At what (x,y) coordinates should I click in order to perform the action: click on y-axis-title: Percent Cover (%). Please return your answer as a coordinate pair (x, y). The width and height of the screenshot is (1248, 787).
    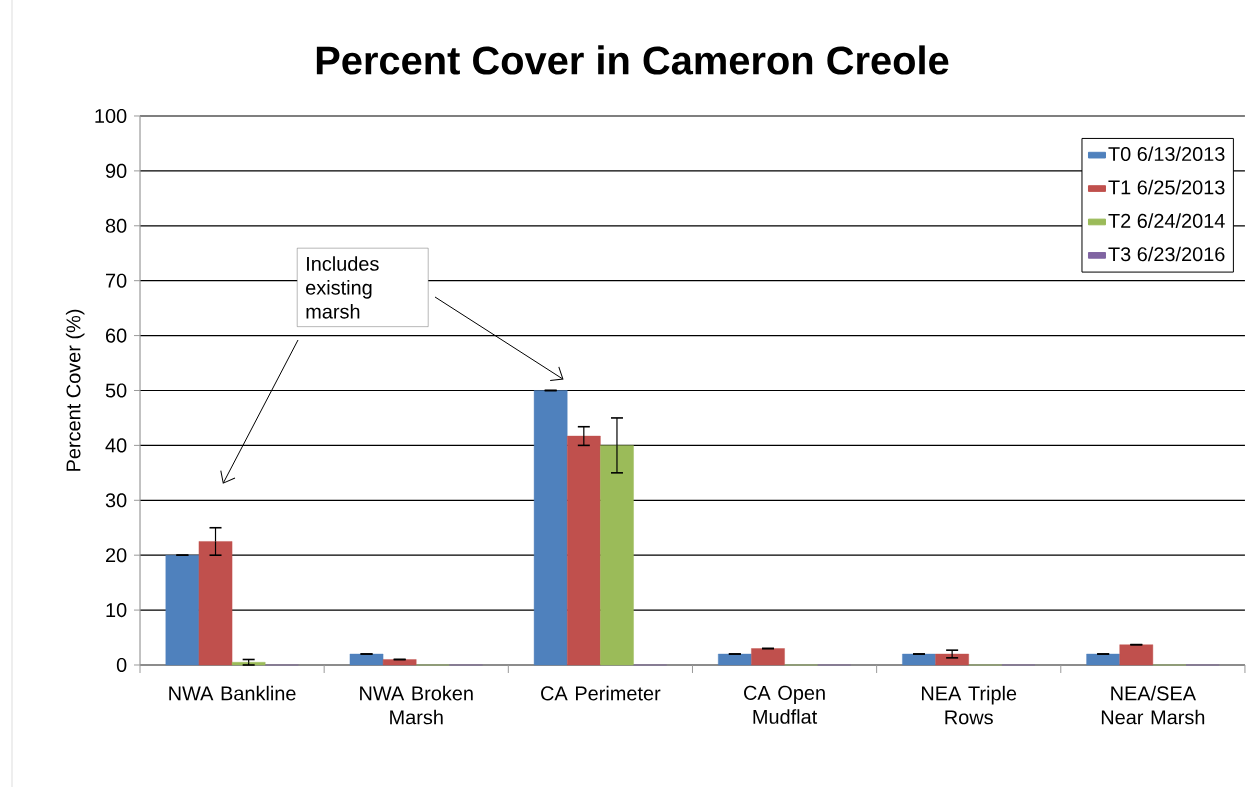
    Looking at the image, I should click on (75, 390).